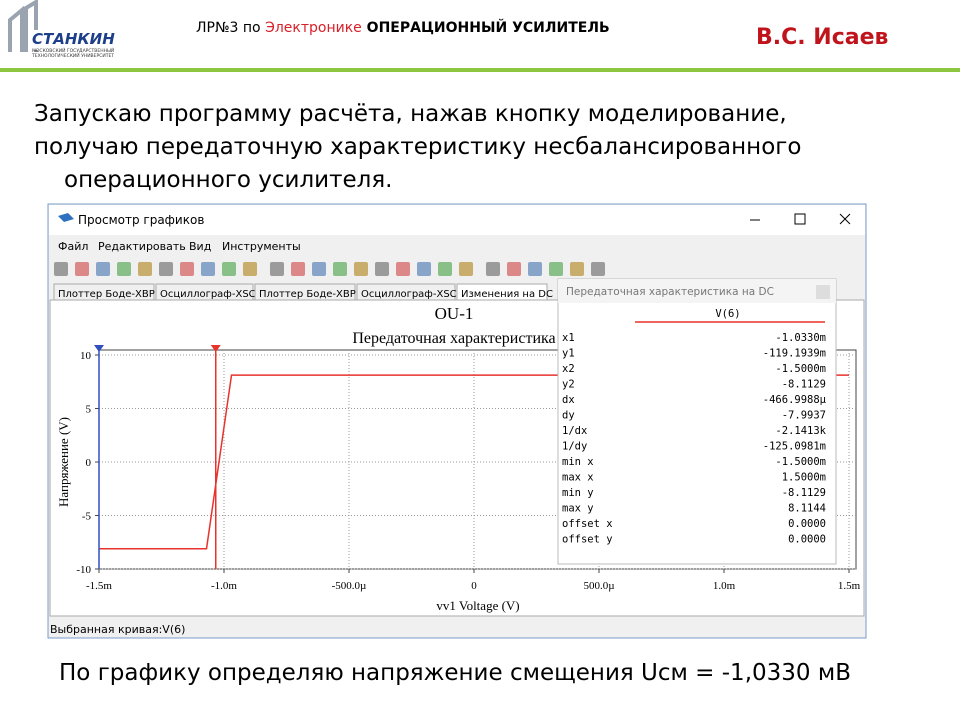 Image resolution: width=960 pixels, height=720 pixels. I want to click on x-tick-label: 1.0m, so click(724, 586).